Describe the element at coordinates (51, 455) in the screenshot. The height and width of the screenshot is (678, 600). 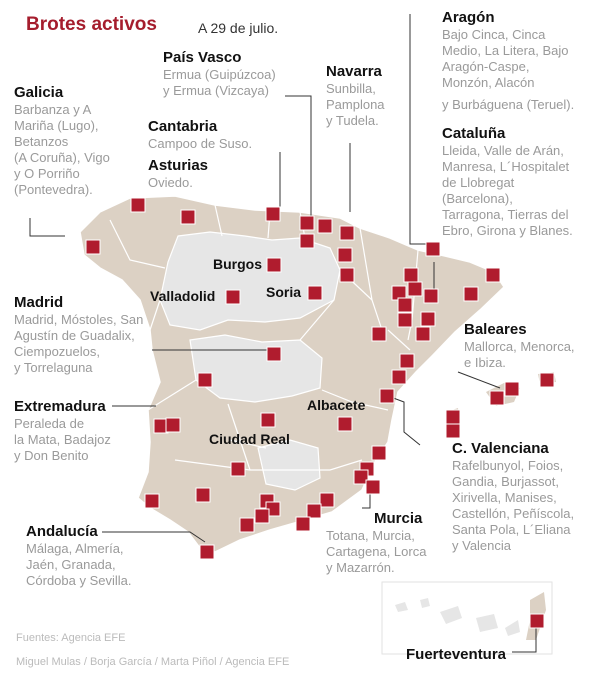
I see `region-line: y Don Benito` at that location.